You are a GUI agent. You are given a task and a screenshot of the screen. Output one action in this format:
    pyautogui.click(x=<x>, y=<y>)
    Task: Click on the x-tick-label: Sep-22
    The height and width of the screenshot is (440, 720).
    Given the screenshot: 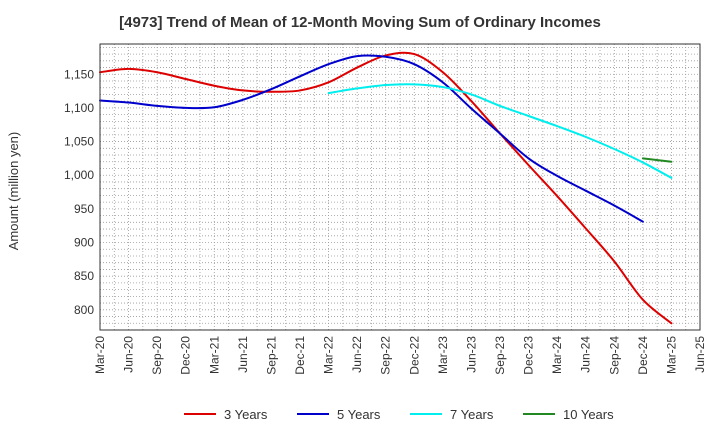 What is the action you would take?
    pyautogui.click(x=386, y=355)
    